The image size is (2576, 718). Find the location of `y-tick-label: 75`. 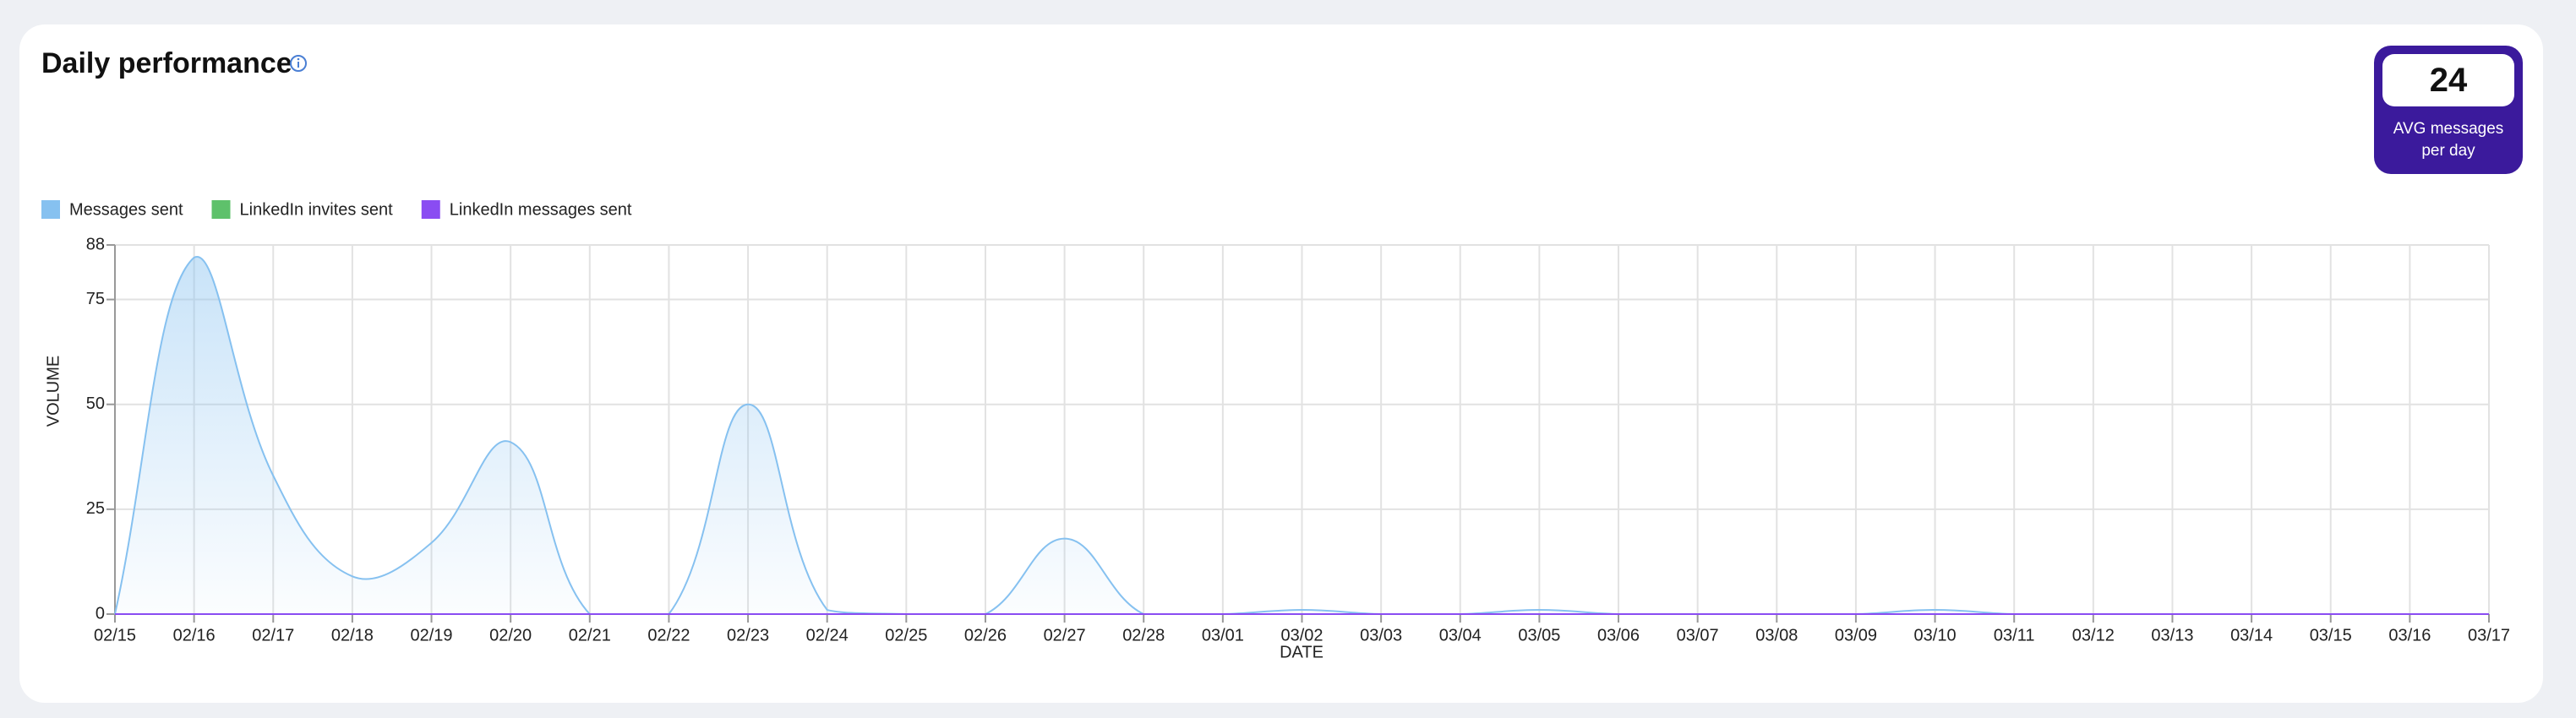

y-tick-label: 75 is located at coordinates (95, 299).